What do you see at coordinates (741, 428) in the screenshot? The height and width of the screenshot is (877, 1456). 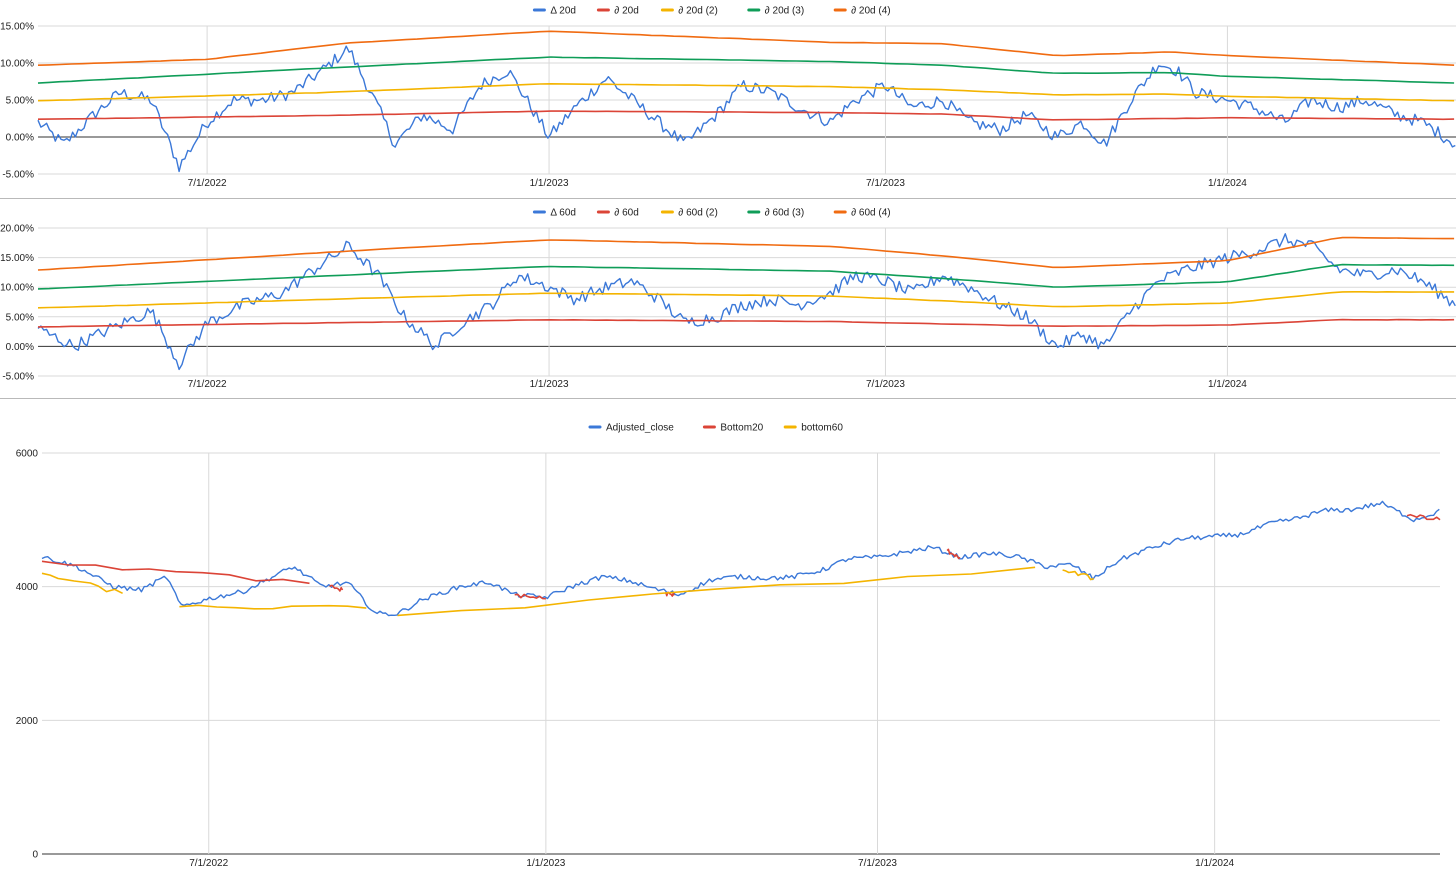 I see `legend-label: Bottom20` at bounding box center [741, 428].